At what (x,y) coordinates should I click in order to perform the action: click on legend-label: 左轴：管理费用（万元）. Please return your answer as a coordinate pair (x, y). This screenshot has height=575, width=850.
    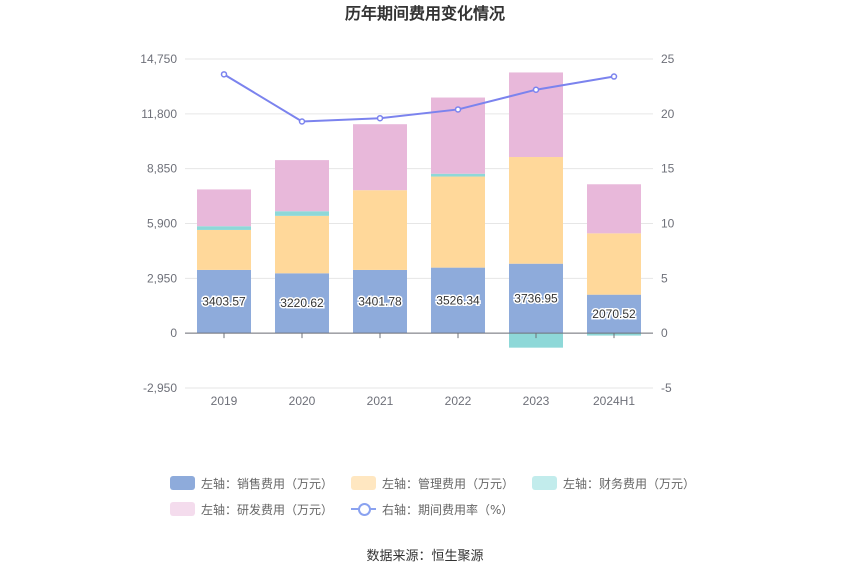
    Looking at the image, I should click on (448, 483).